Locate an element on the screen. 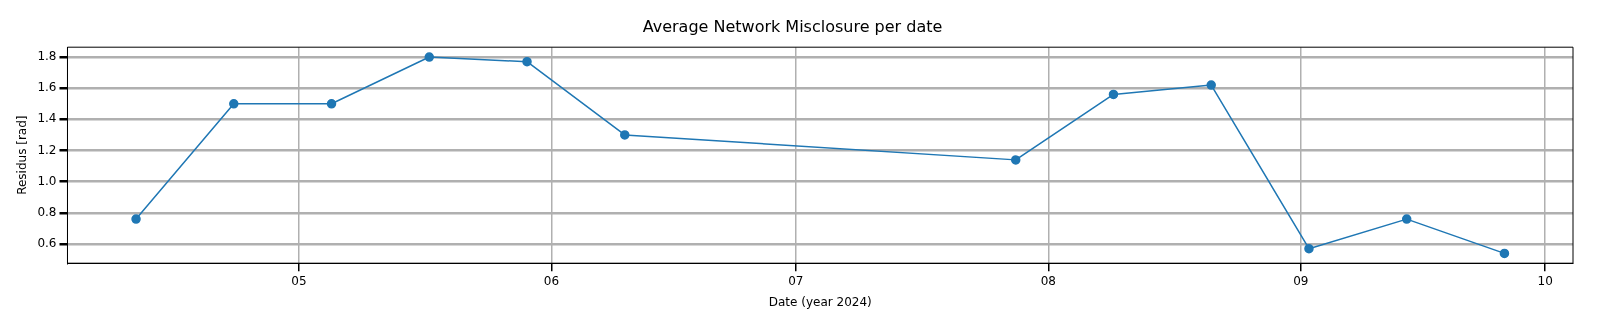  x-tick-label: 07 is located at coordinates (796, 280).